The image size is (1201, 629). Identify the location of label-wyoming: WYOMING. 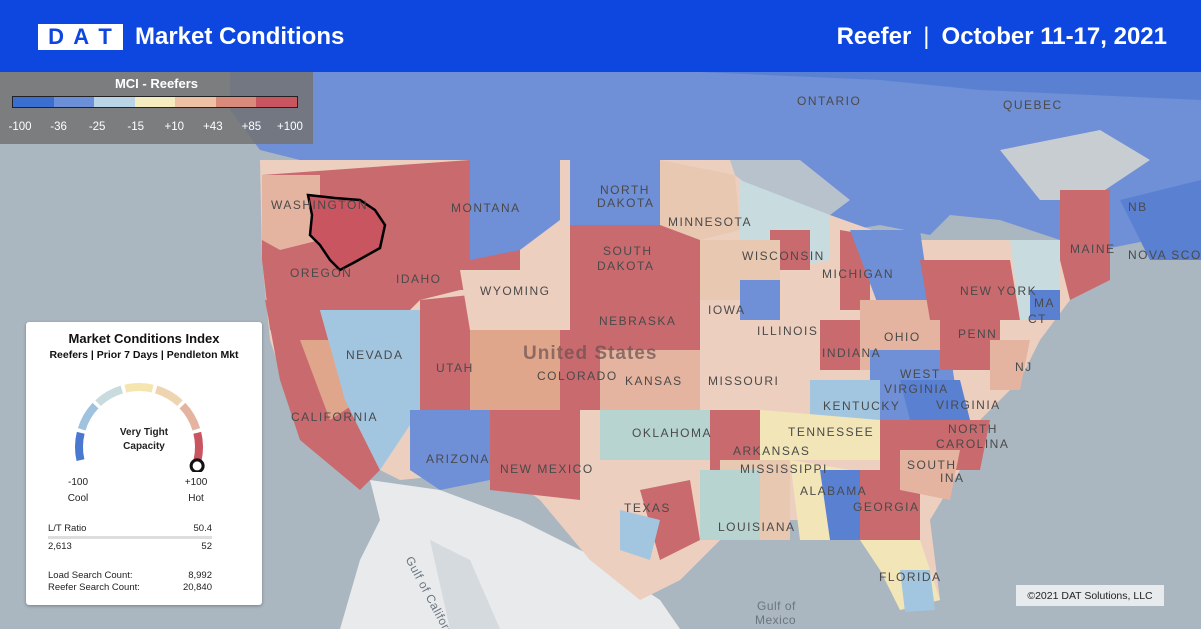
(515, 291).